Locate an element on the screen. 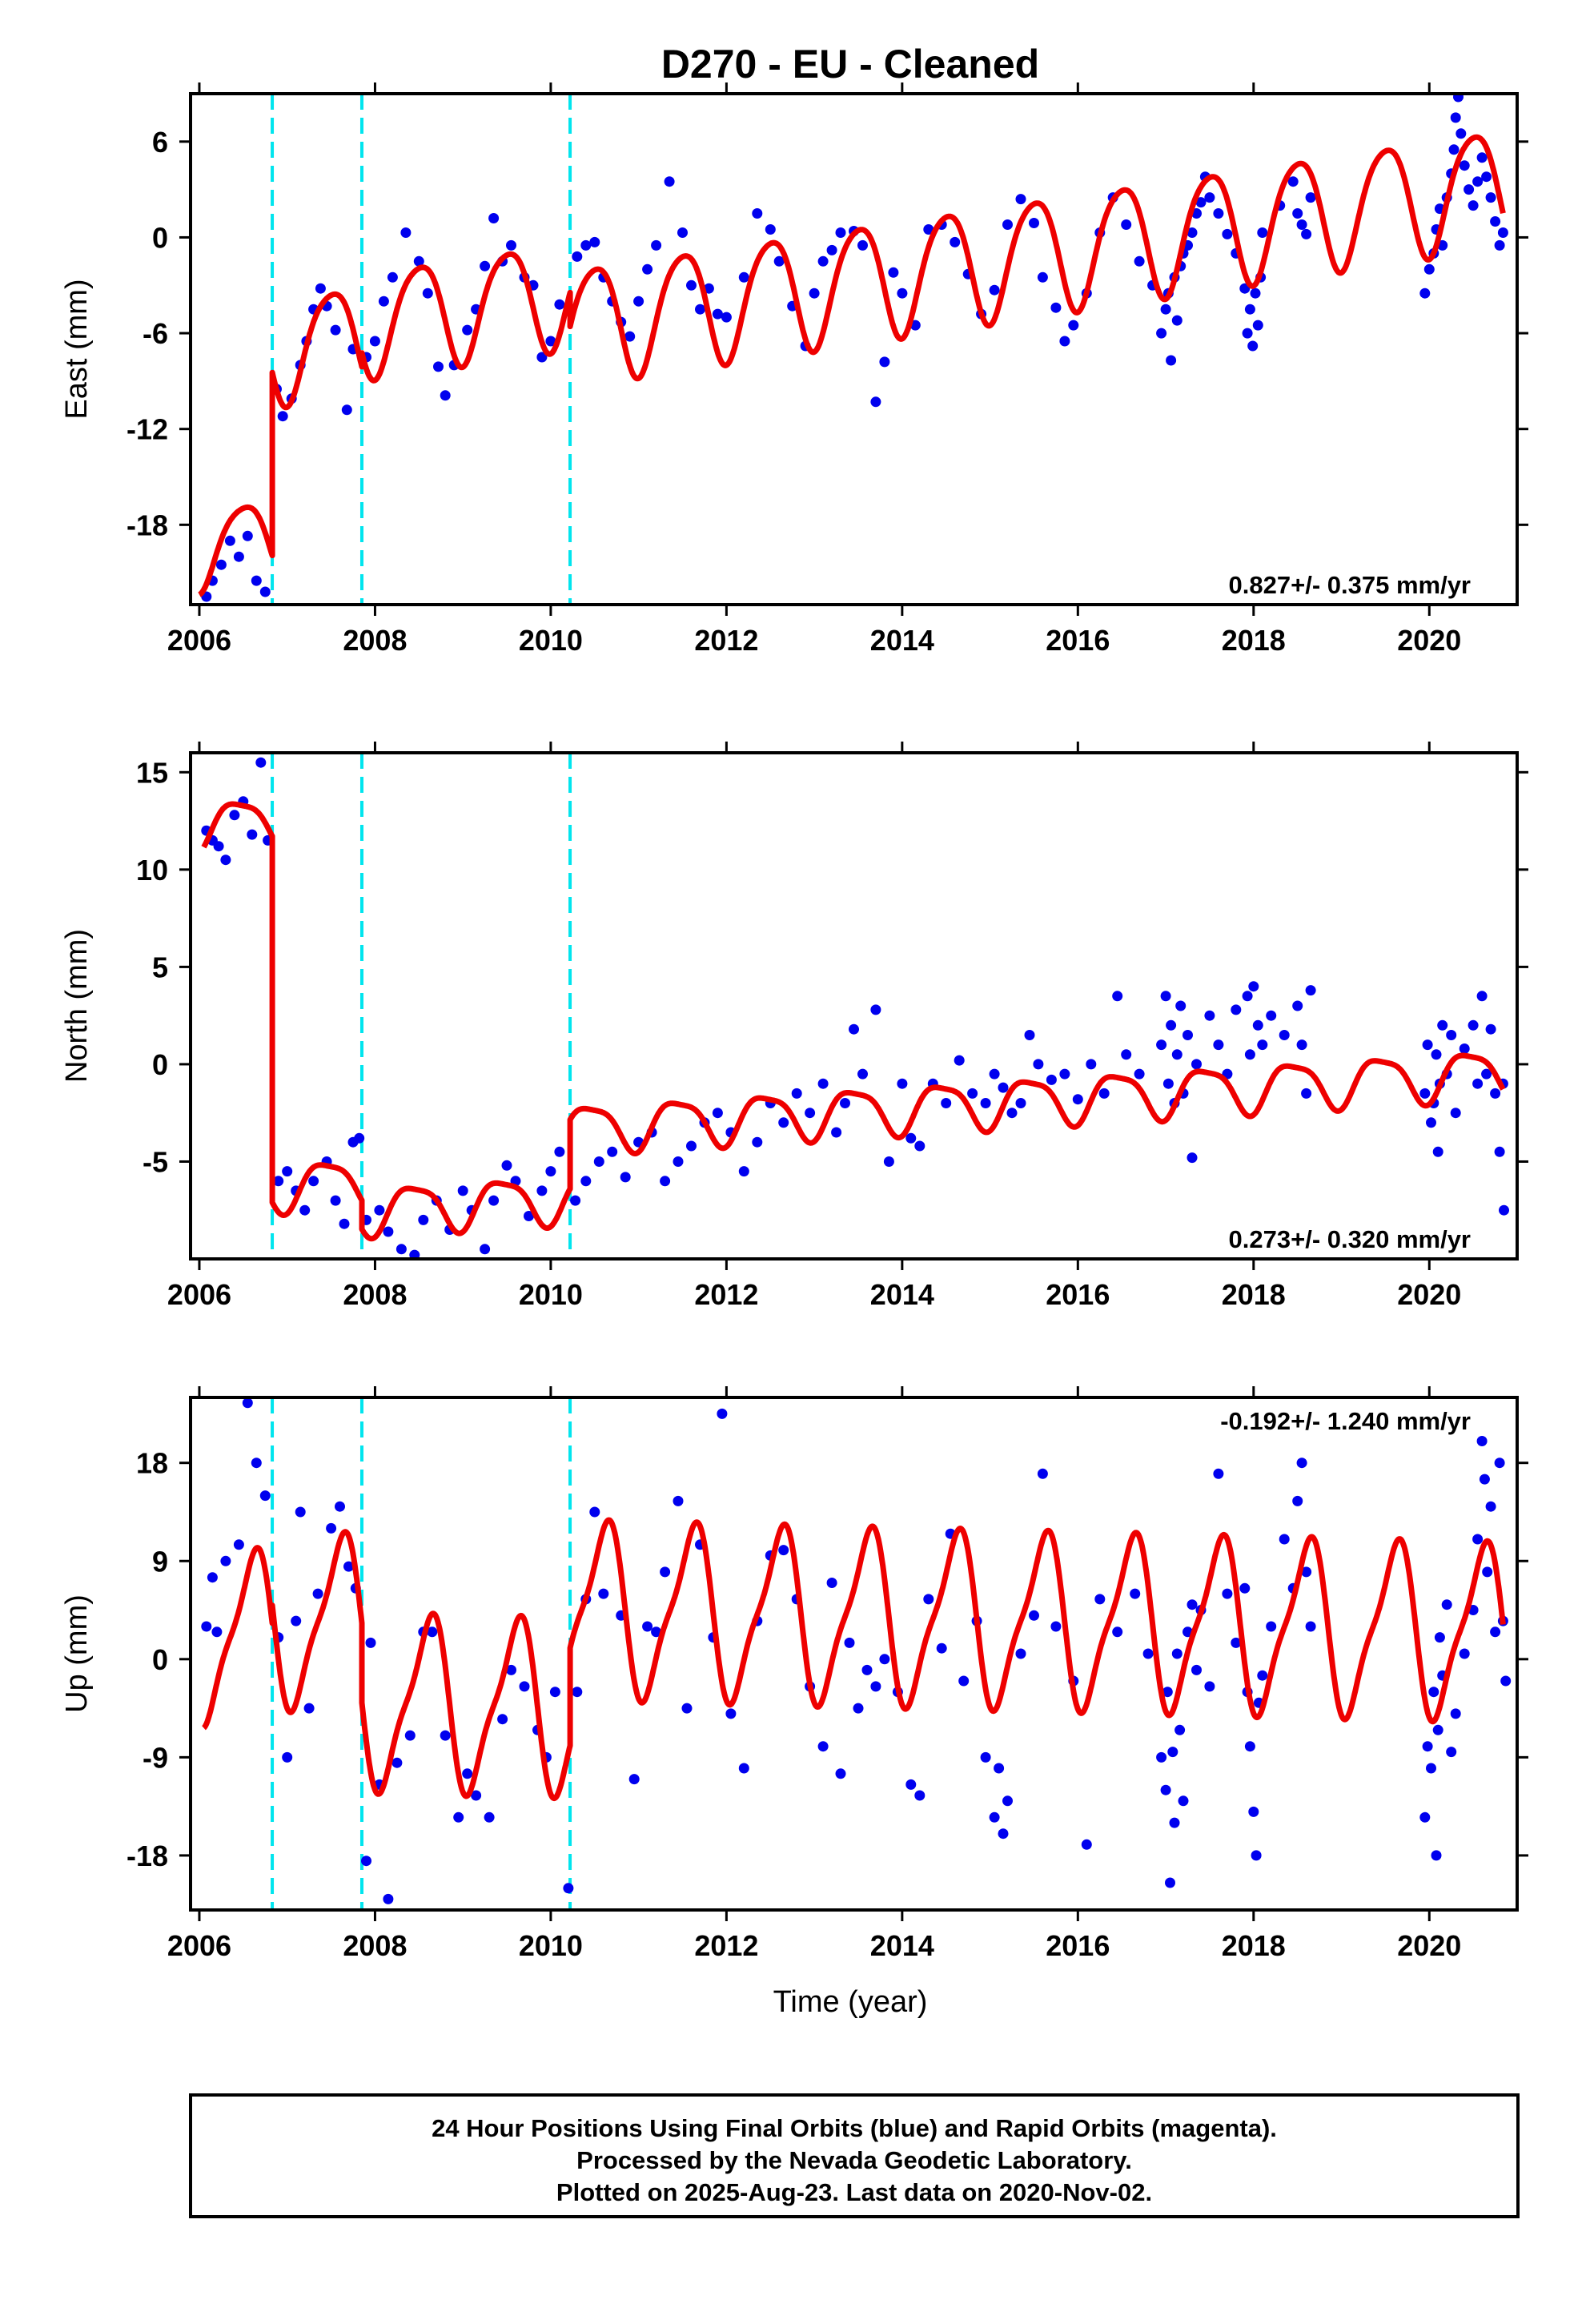 This screenshot has height=2324, width=1582. y-axis-title: East (mm) is located at coordinates (77, 349).